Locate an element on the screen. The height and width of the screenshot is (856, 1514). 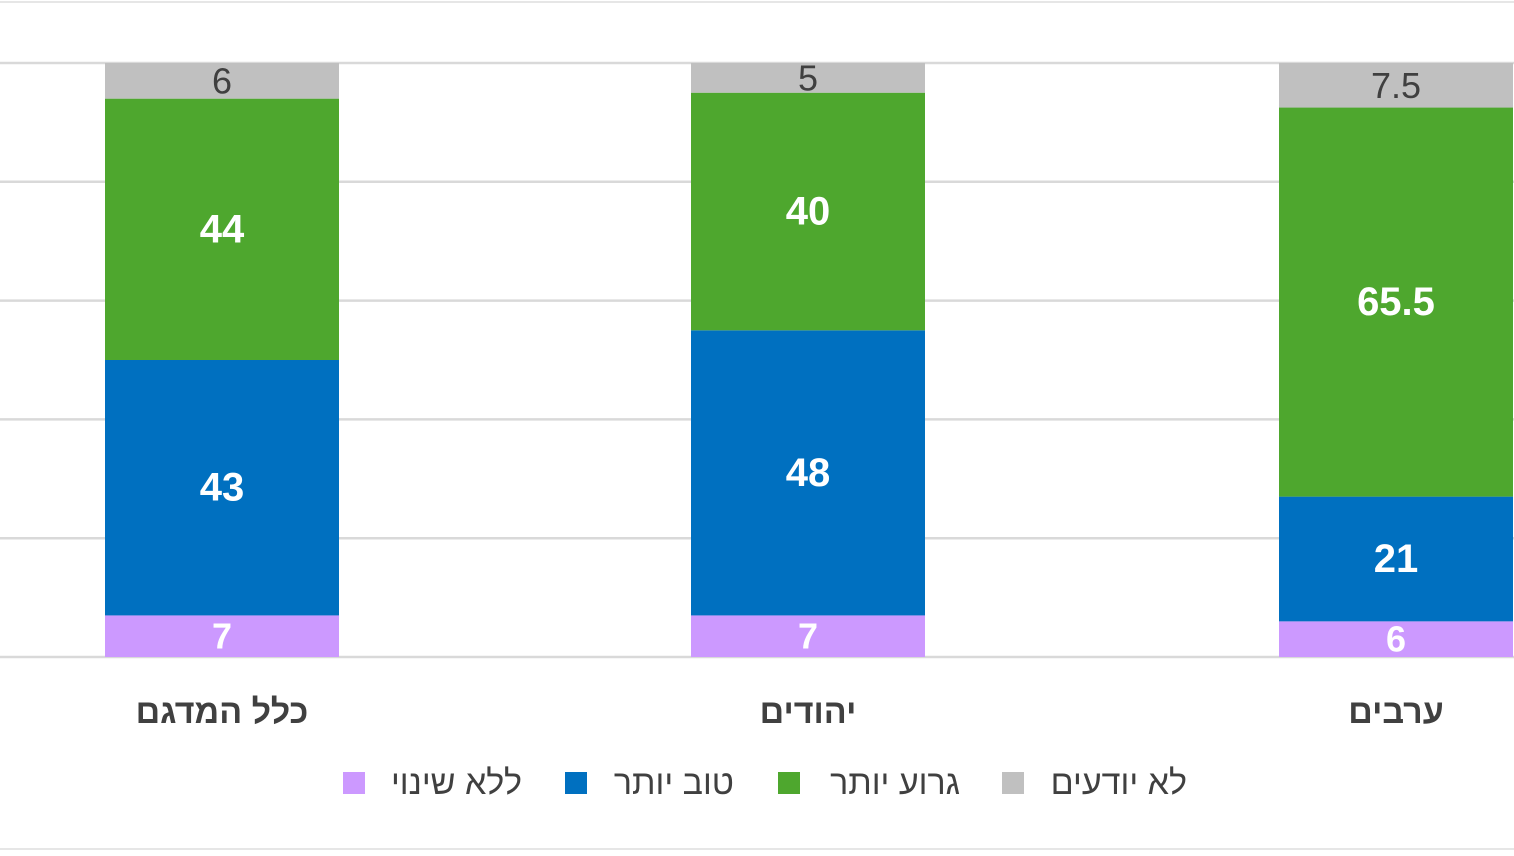
legend: ללא שינוי טוב יותר גרוע יותר לא יודעים is located at coordinates (765, 783).